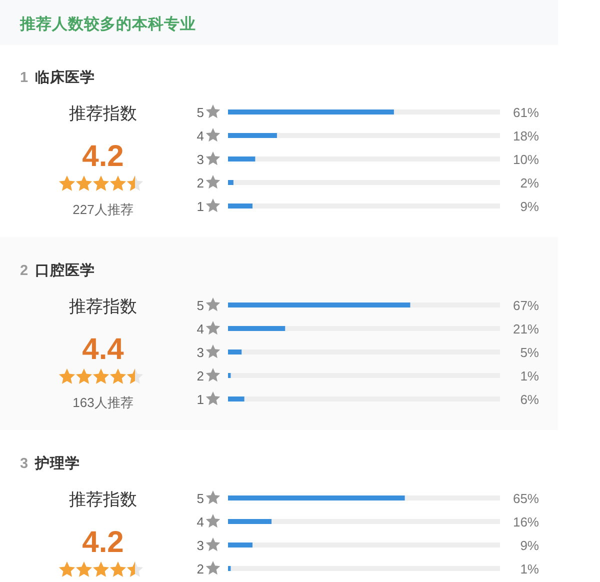  What do you see at coordinates (526, 305) in the screenshot?
I see `data-label: 67%` at bounding box center [526, 305].